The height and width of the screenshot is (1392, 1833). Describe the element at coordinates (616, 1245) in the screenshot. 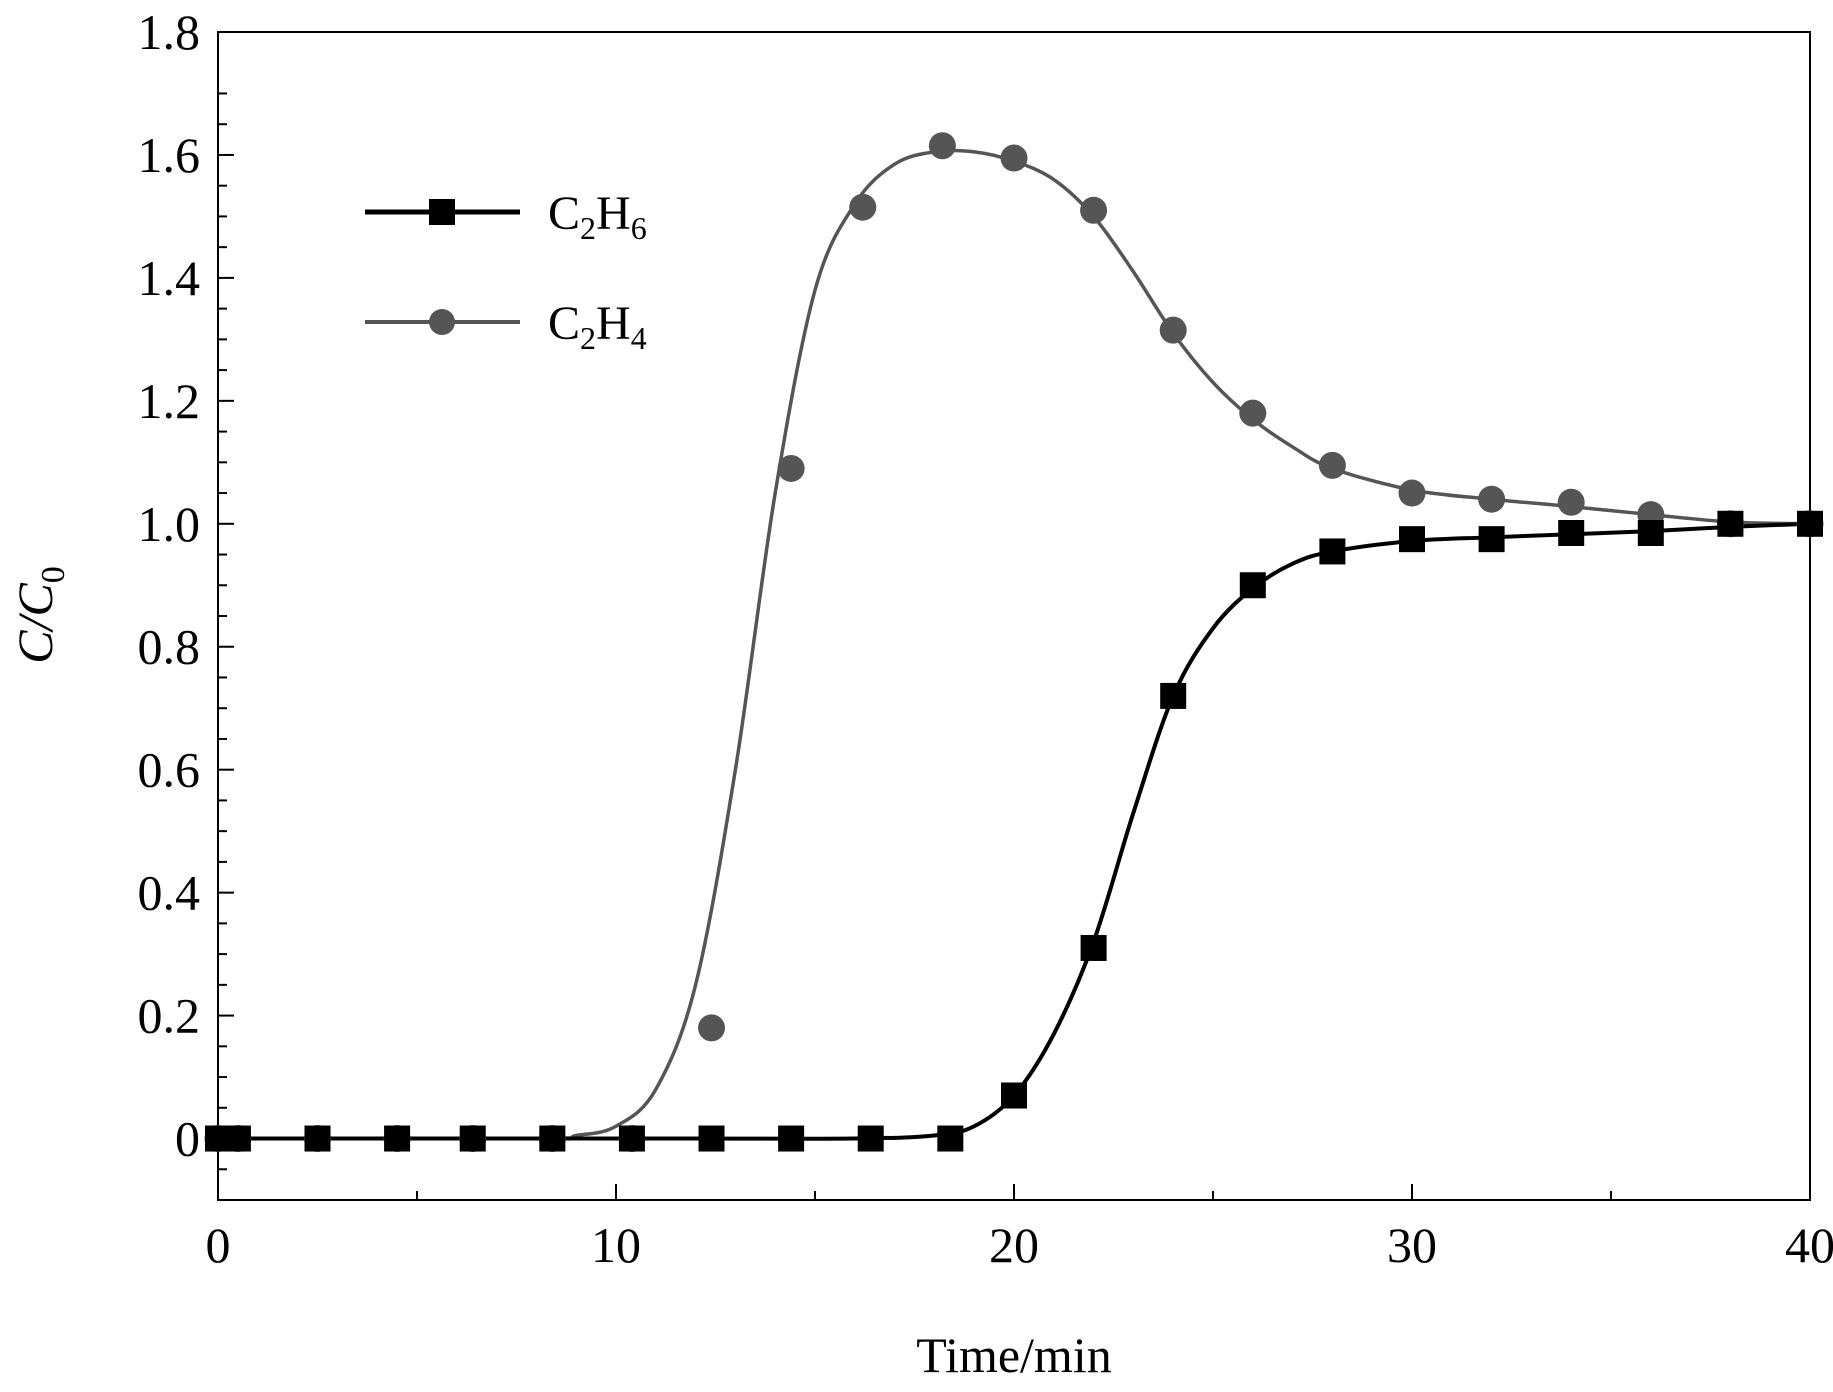

I see `x-tick-label: 10` at that location.